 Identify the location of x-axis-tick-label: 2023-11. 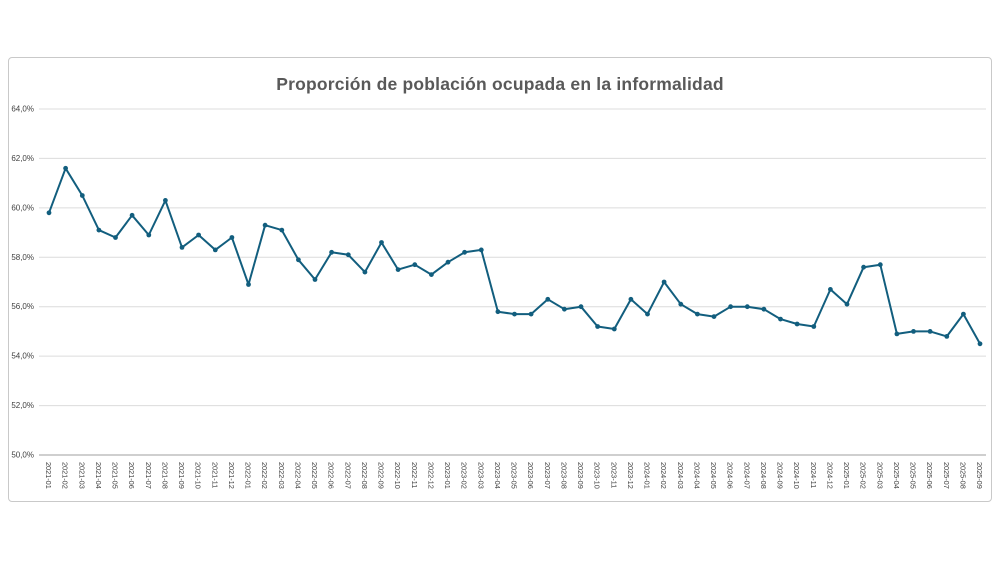
(613, 475).